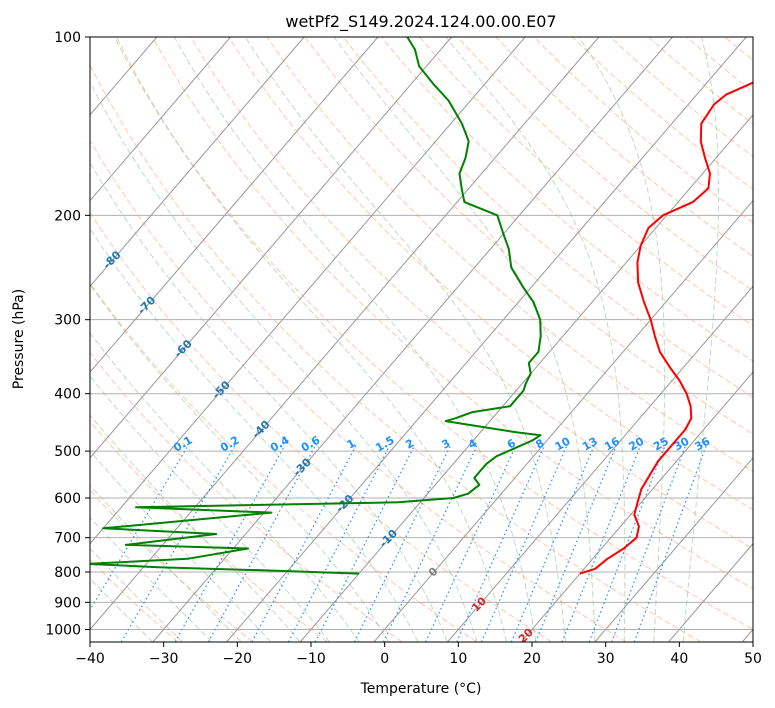 Image resolution: width=775 pixels, height=708 pixels. Describe the element at coordinates (90, 659) in the screenshot. I see `x-tick-label: −40` at that location.